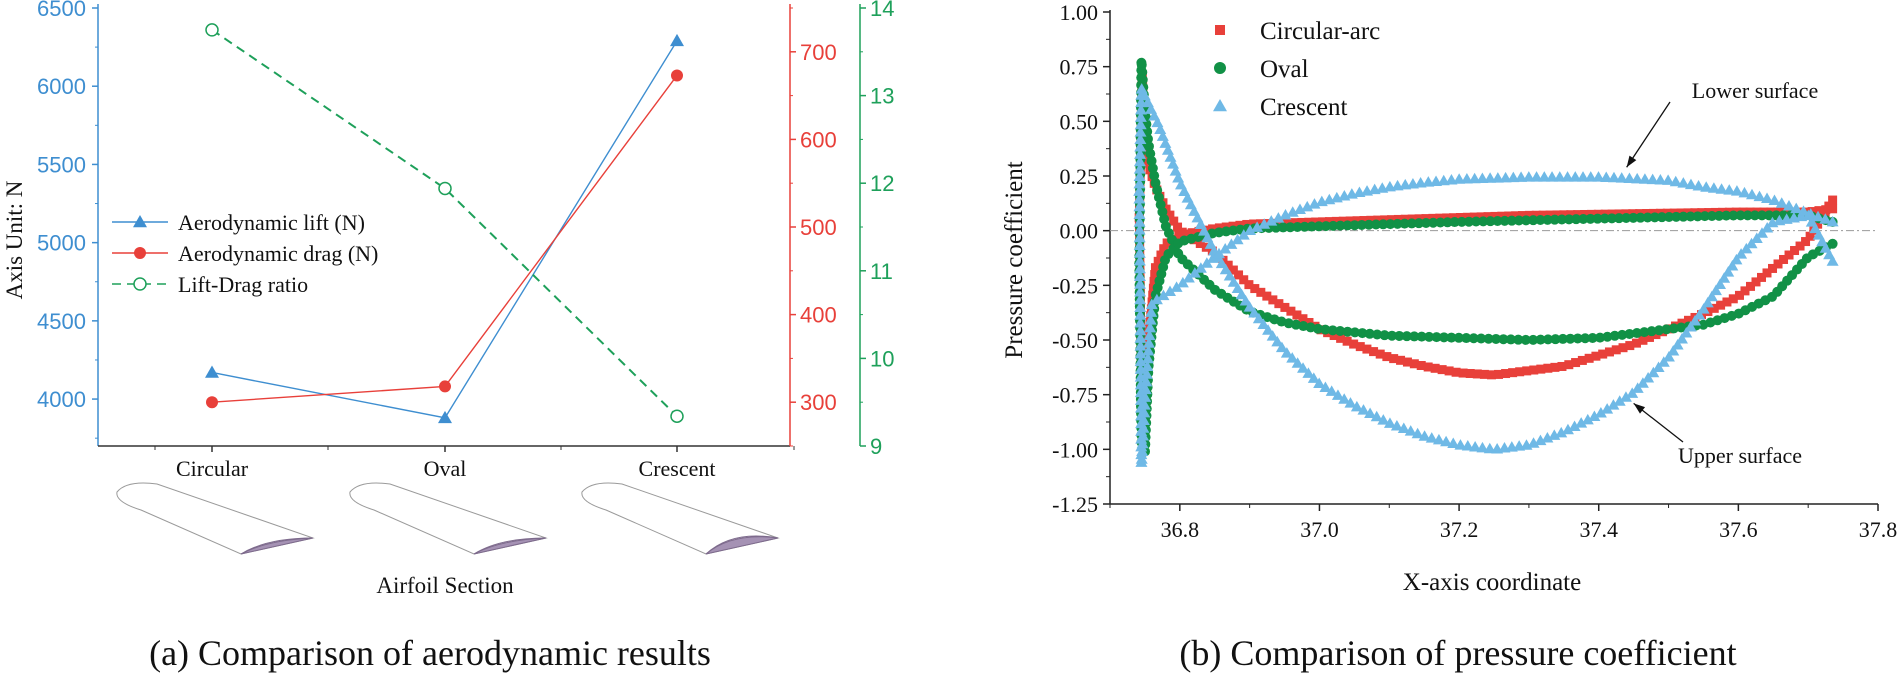 The width and height of the screenshot is (1900, 679). I want to click on b-x-tick-label: 37.6, so click(1738, 529).